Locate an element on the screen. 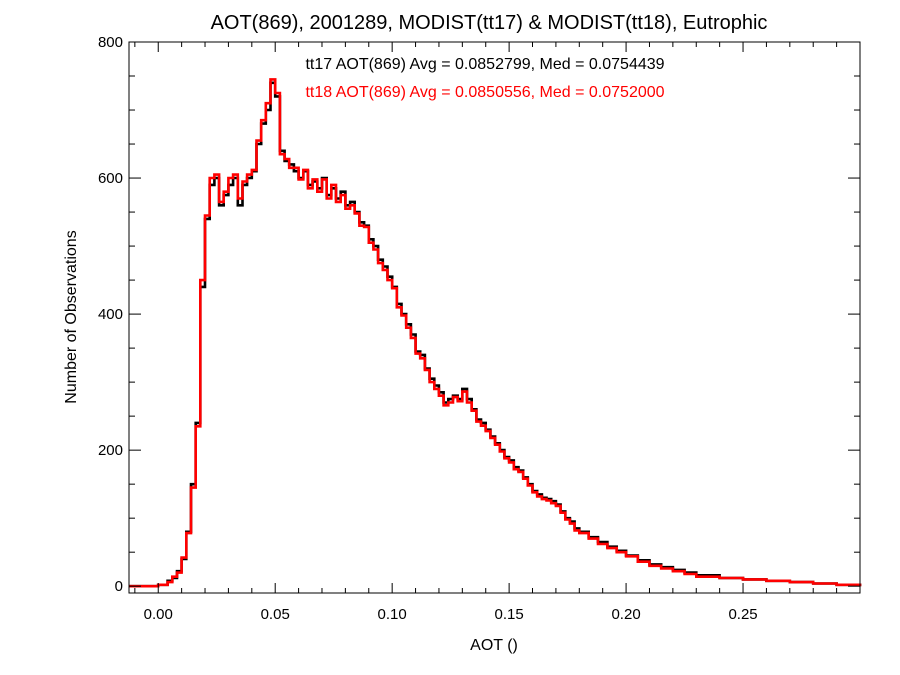 Image resolution: width=900 pixels, height=675 pixels. y-tick-label: 0 is located at coordinates (119, 586).